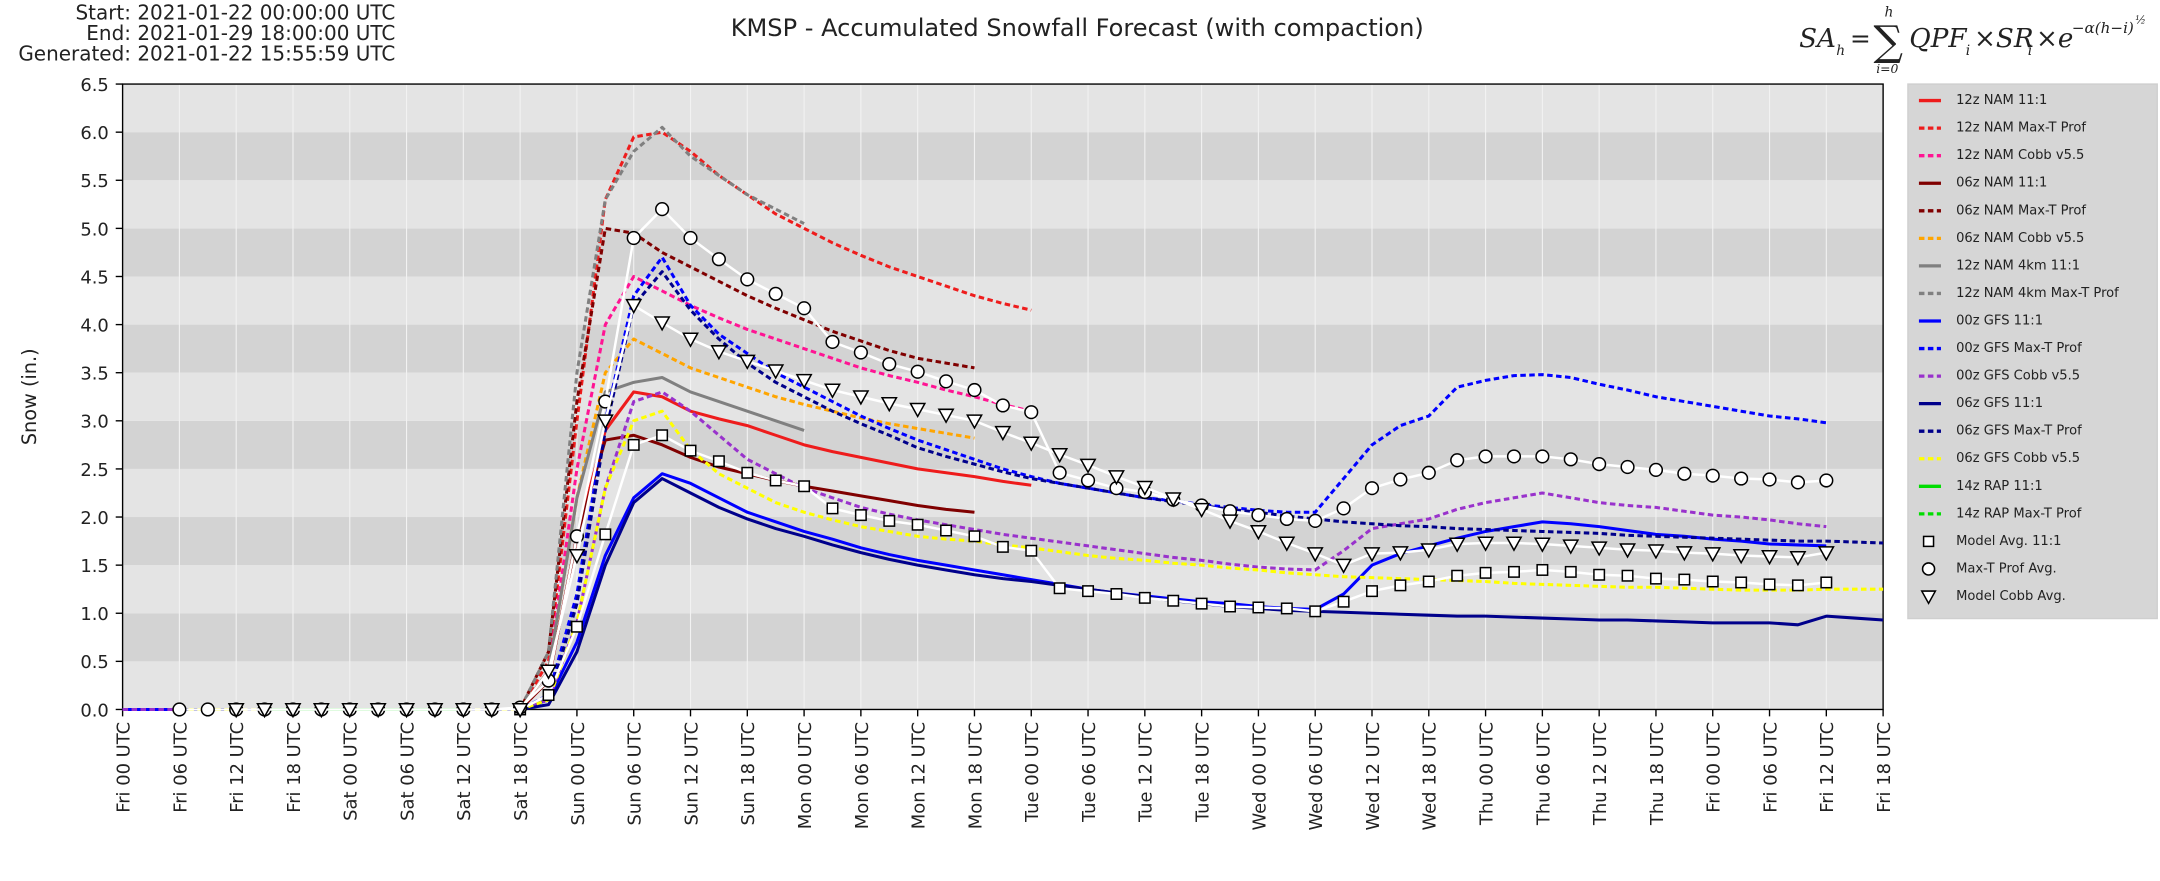 This screenshot has width=2160, height=881. I want to click on legend-label: 12z NAM 11:1, so click(2001, 100).